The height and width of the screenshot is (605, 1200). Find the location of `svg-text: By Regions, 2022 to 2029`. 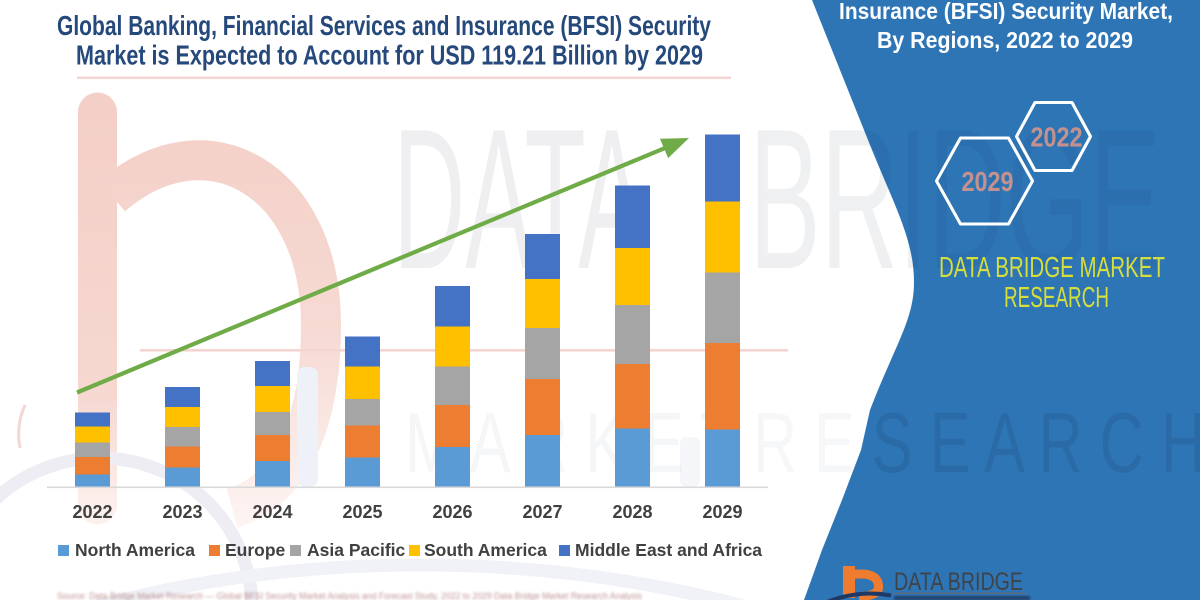

svg-text: By Regions, 2022 to 2029 is located at coordinates (1005, 40).